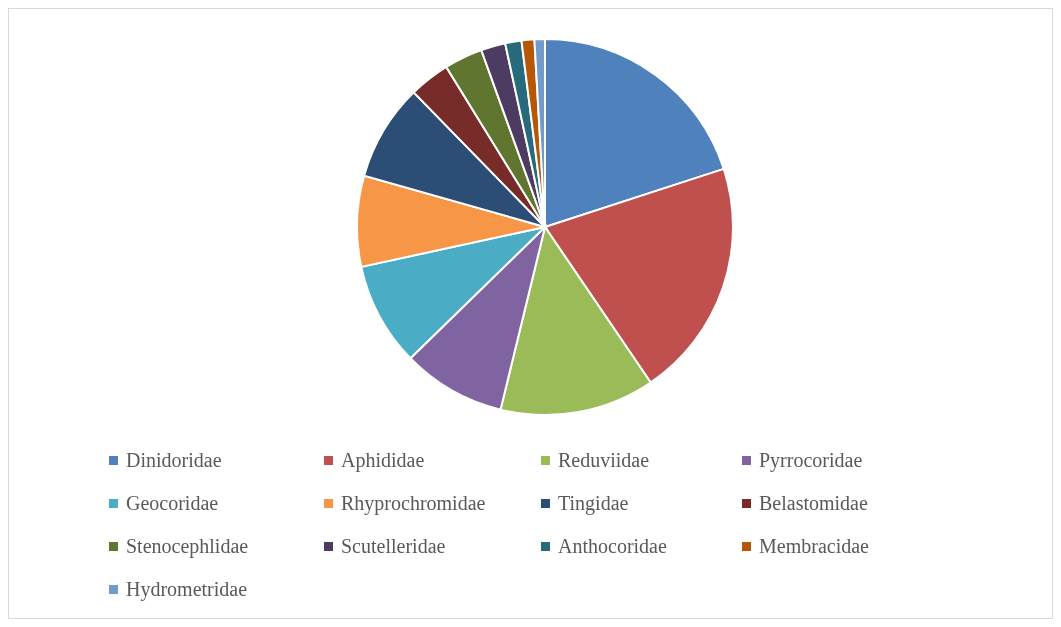  Describe the element at coordinates (811, 460) in the screenshot. I see `legend-label: Pyrrocoridae` at that location.